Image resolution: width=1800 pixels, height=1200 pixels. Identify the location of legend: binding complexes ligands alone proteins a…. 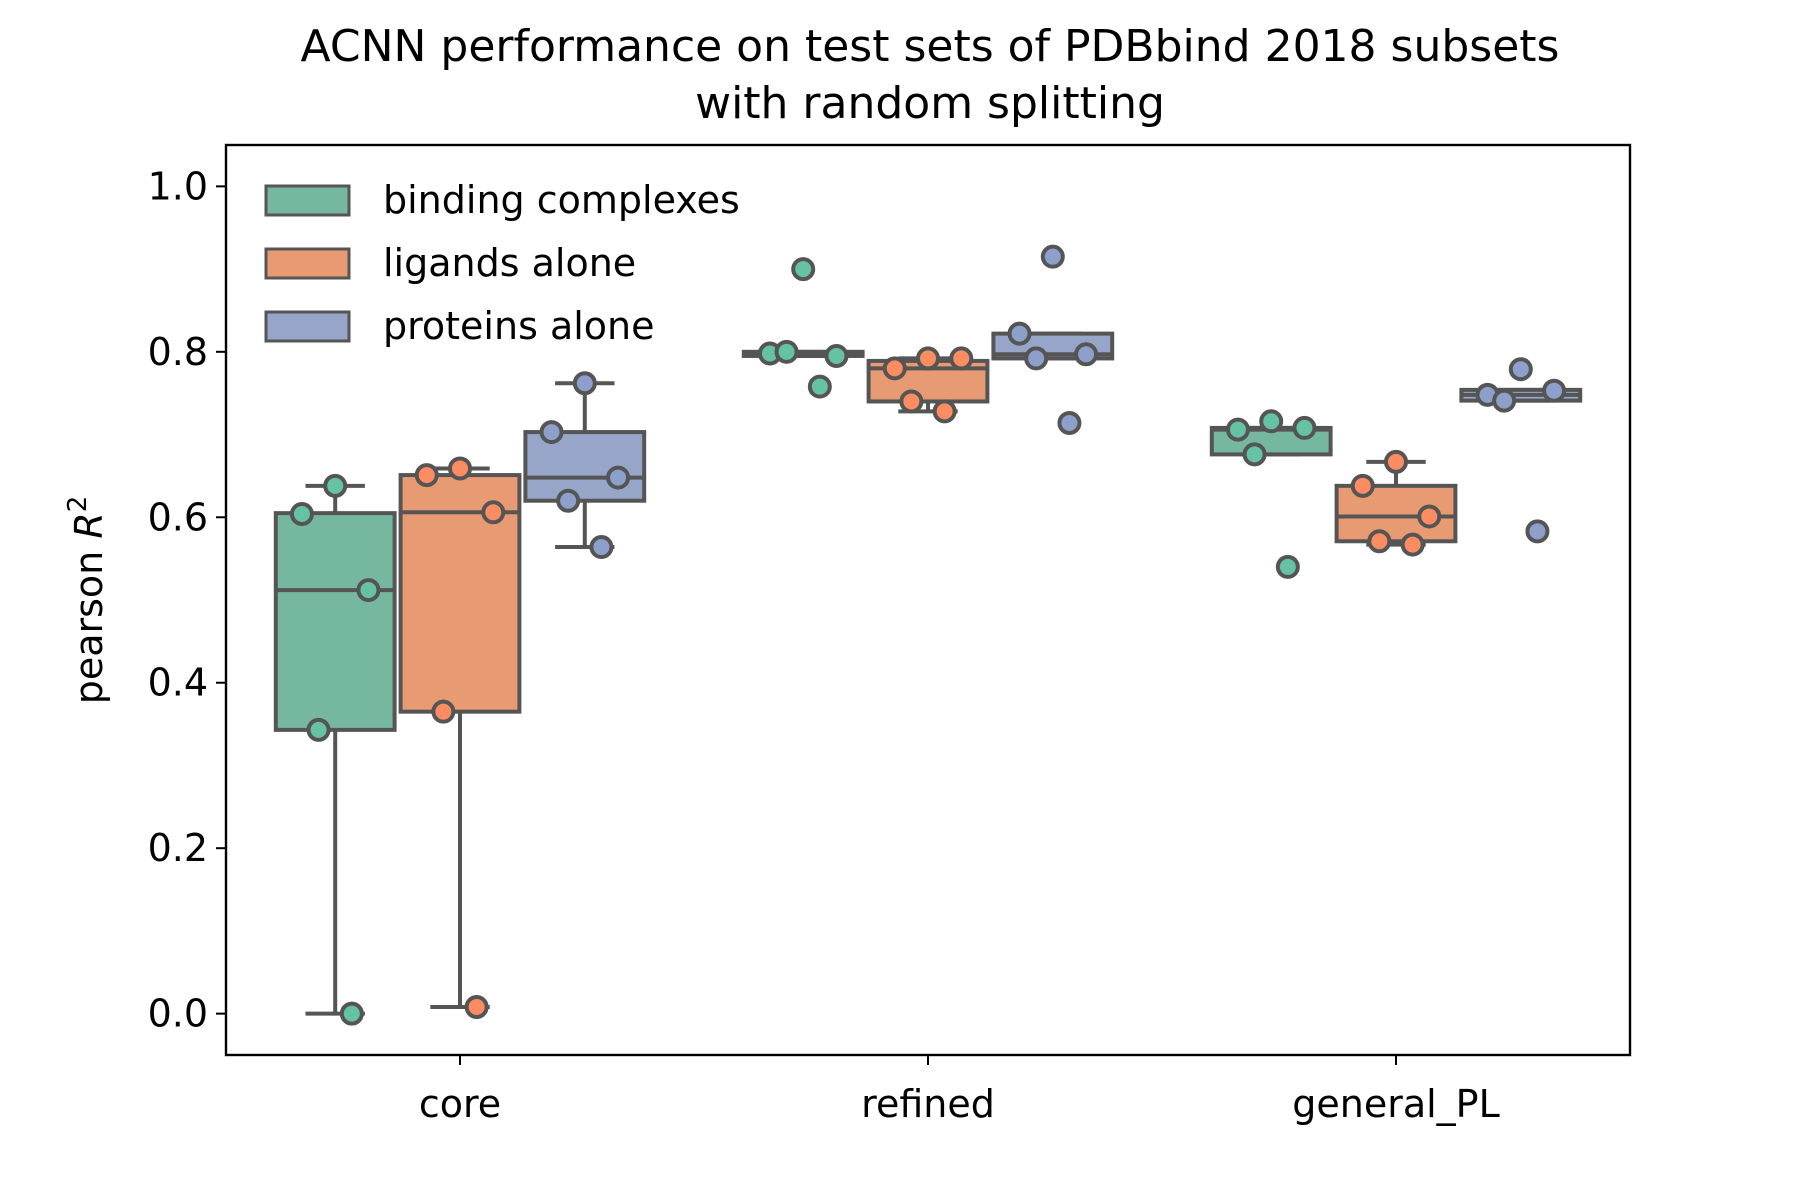
(502, 263).